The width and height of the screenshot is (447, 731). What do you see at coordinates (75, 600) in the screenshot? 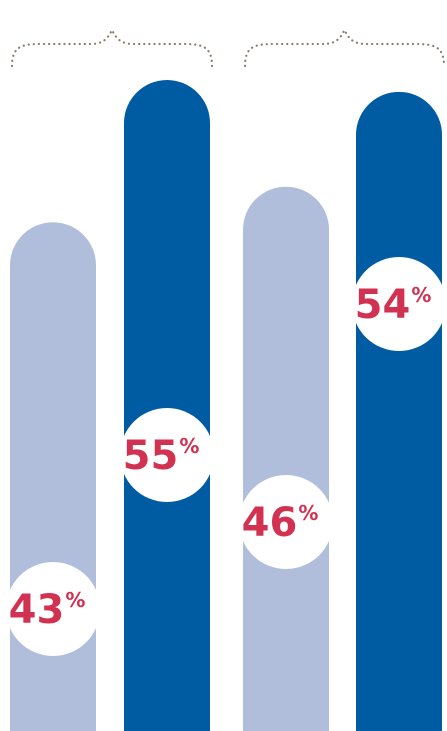
I see `value-percent-sign-1: %` at bounding box center [75, 600].